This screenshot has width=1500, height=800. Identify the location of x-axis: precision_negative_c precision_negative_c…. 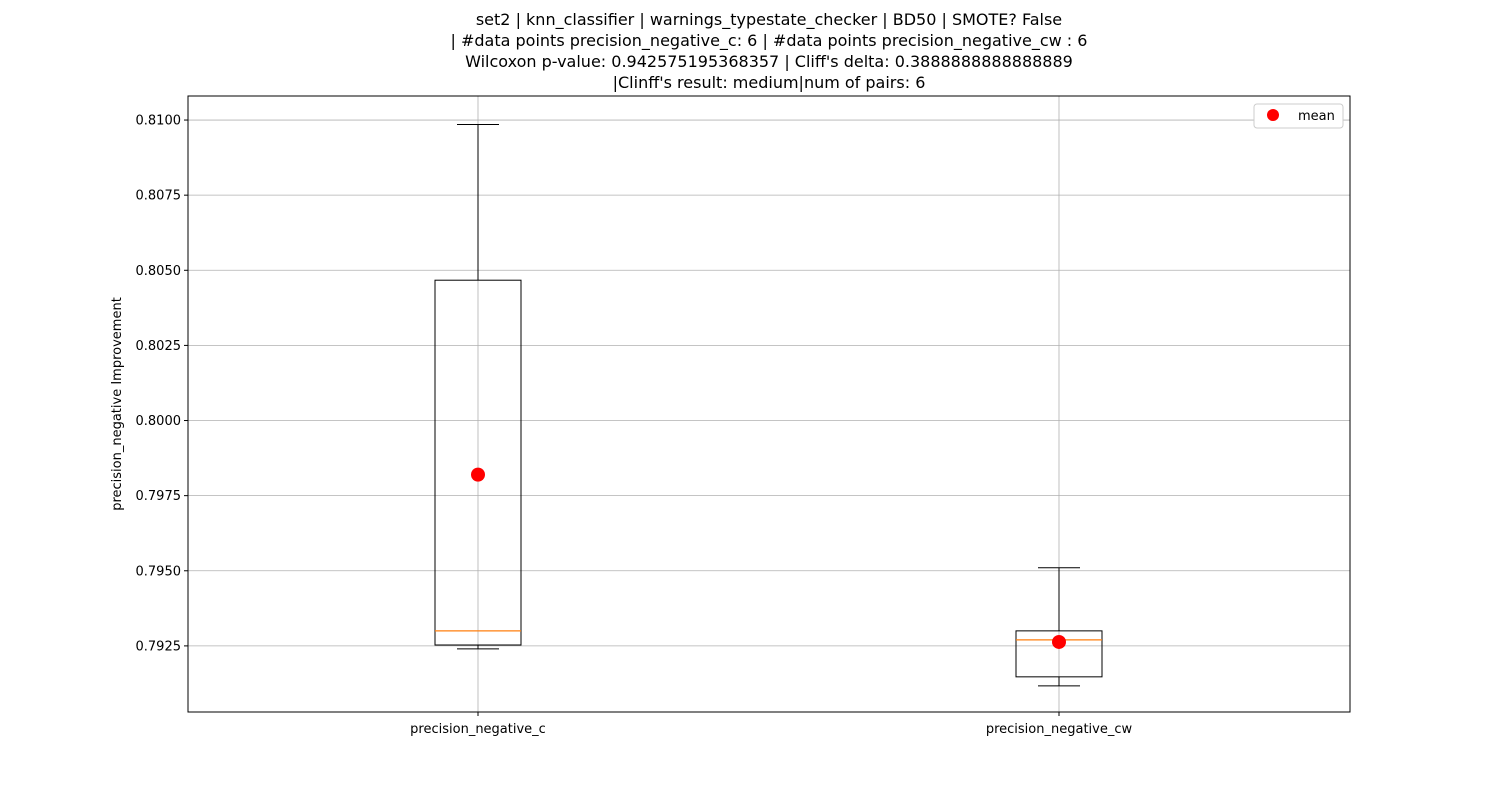
(771, 724).